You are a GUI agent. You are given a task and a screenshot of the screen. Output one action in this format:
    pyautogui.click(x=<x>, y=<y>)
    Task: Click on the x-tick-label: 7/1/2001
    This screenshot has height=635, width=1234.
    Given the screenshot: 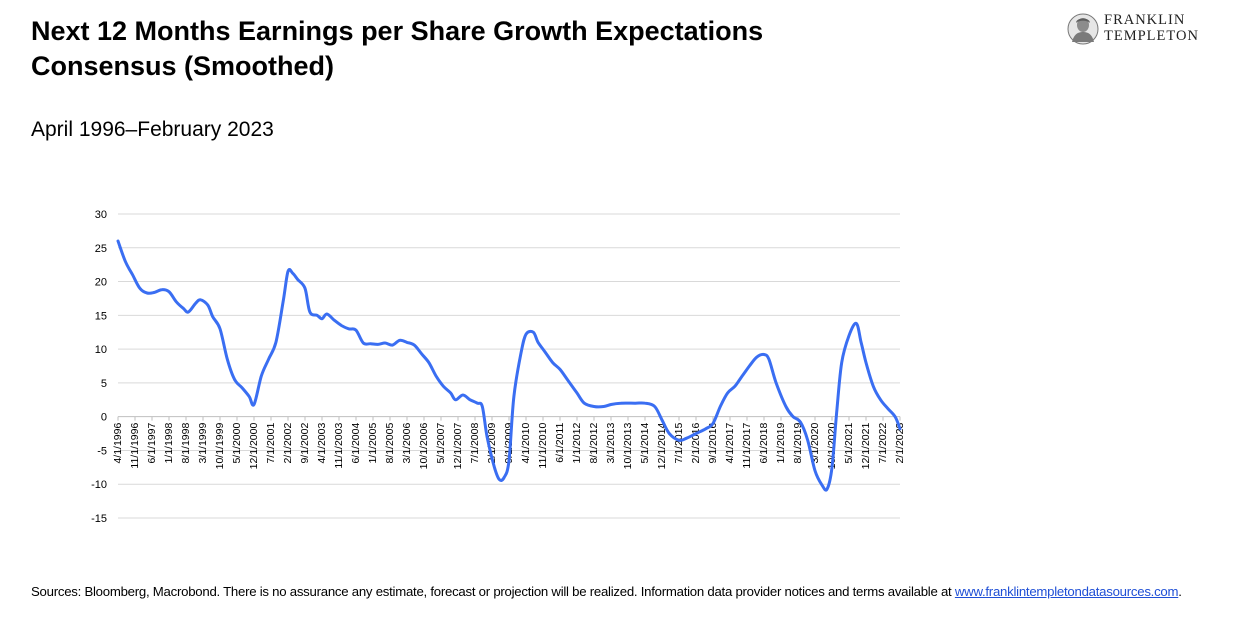 What is the action you would take?
    pyautogui.click(x=271, y=443)
    